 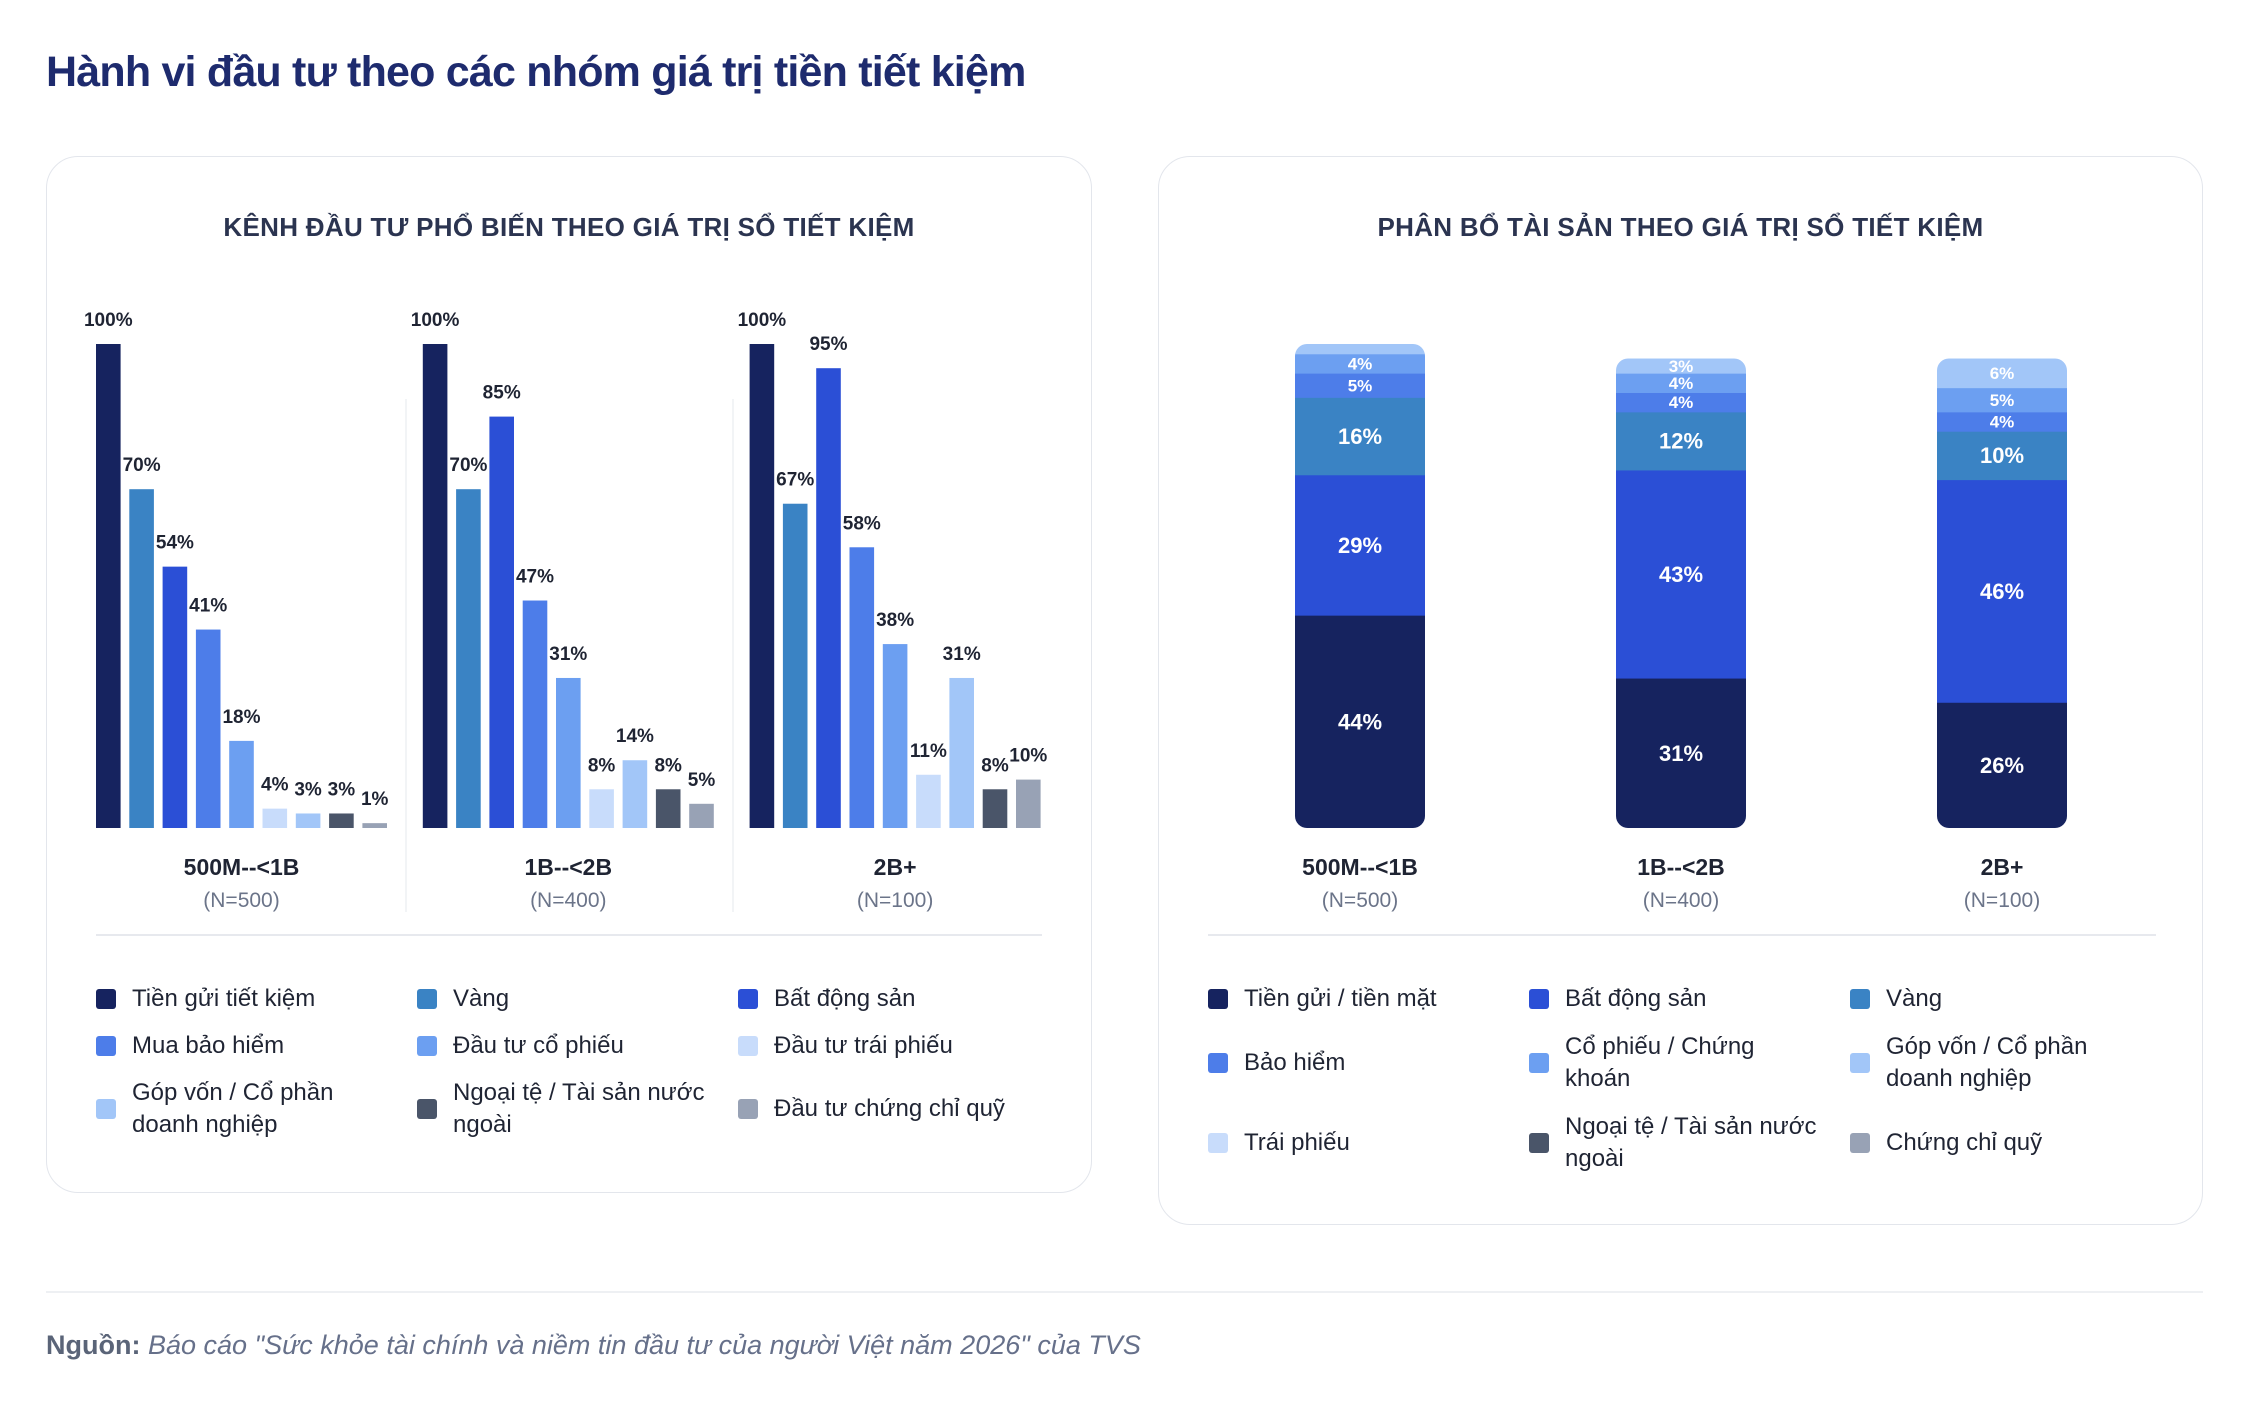 I want to click on bar-group: 100%70%85%47%31%8%14%8%5%1B--<2B(N=400), so click(x=563, y=611).